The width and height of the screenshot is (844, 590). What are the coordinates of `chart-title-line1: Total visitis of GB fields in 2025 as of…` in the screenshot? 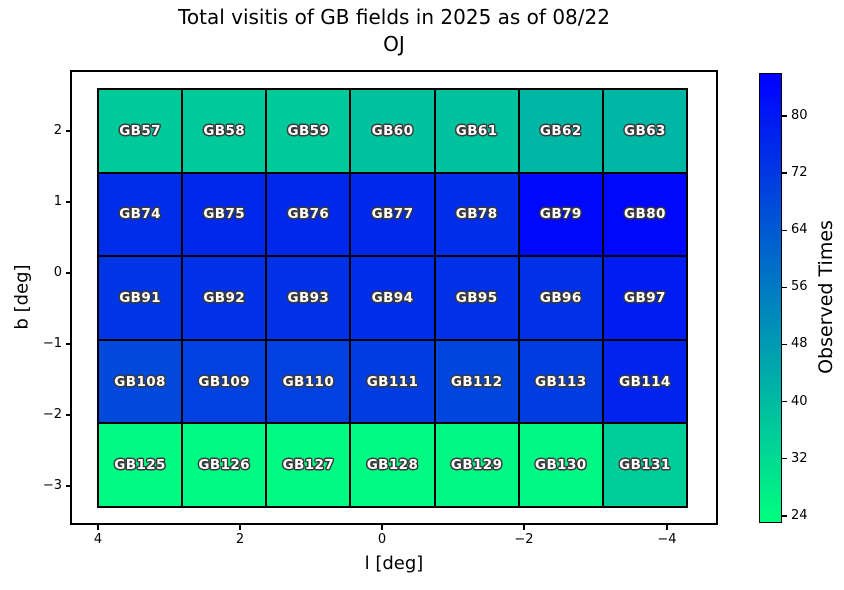 It's located at (394, 17).